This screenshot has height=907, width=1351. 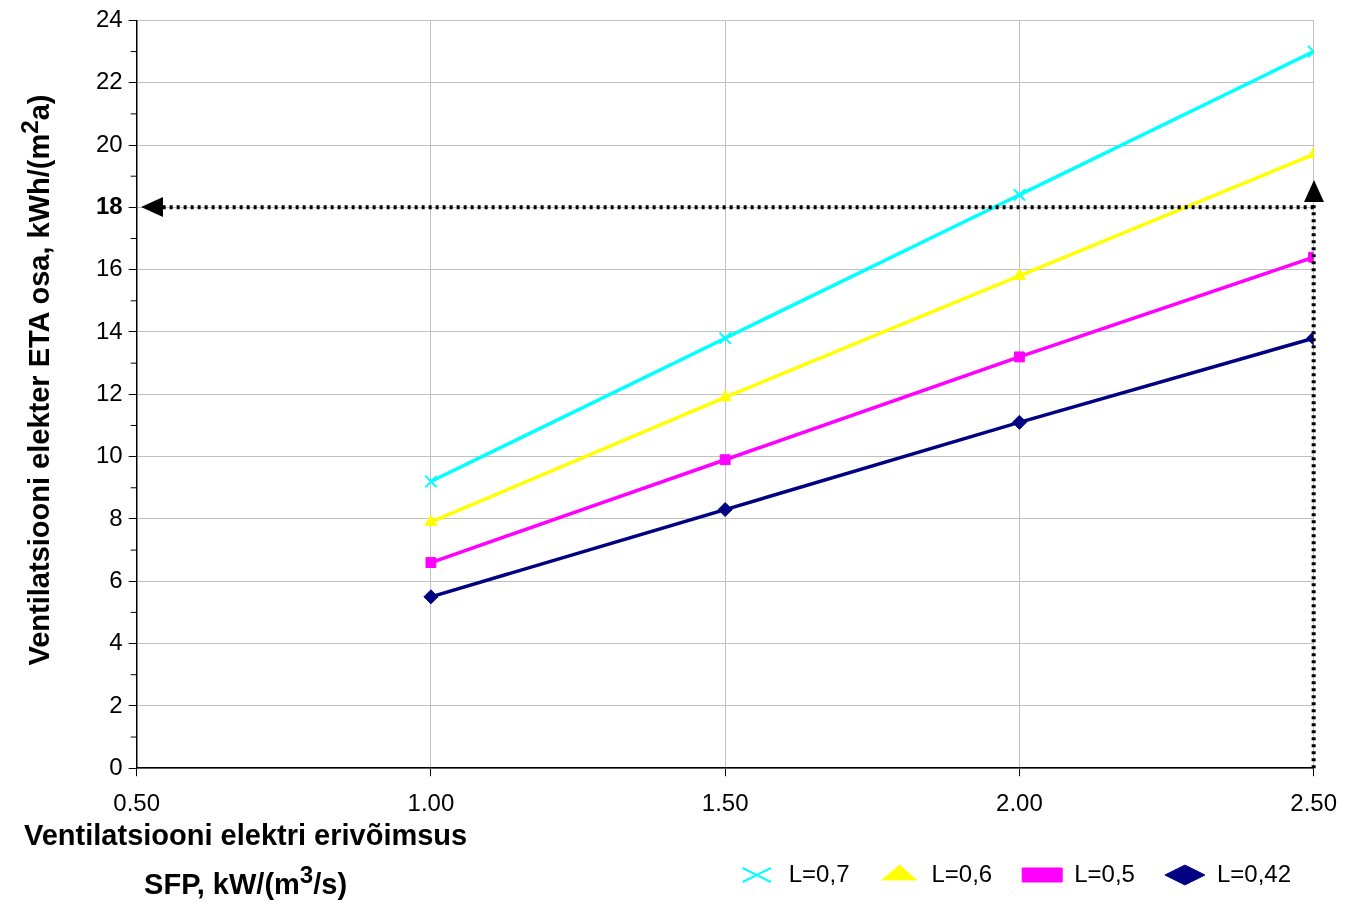 What do you see at coordinates (109, 330) in the screenshot?
I see `y-tick-label: 14` at bounding box center [109, 330].